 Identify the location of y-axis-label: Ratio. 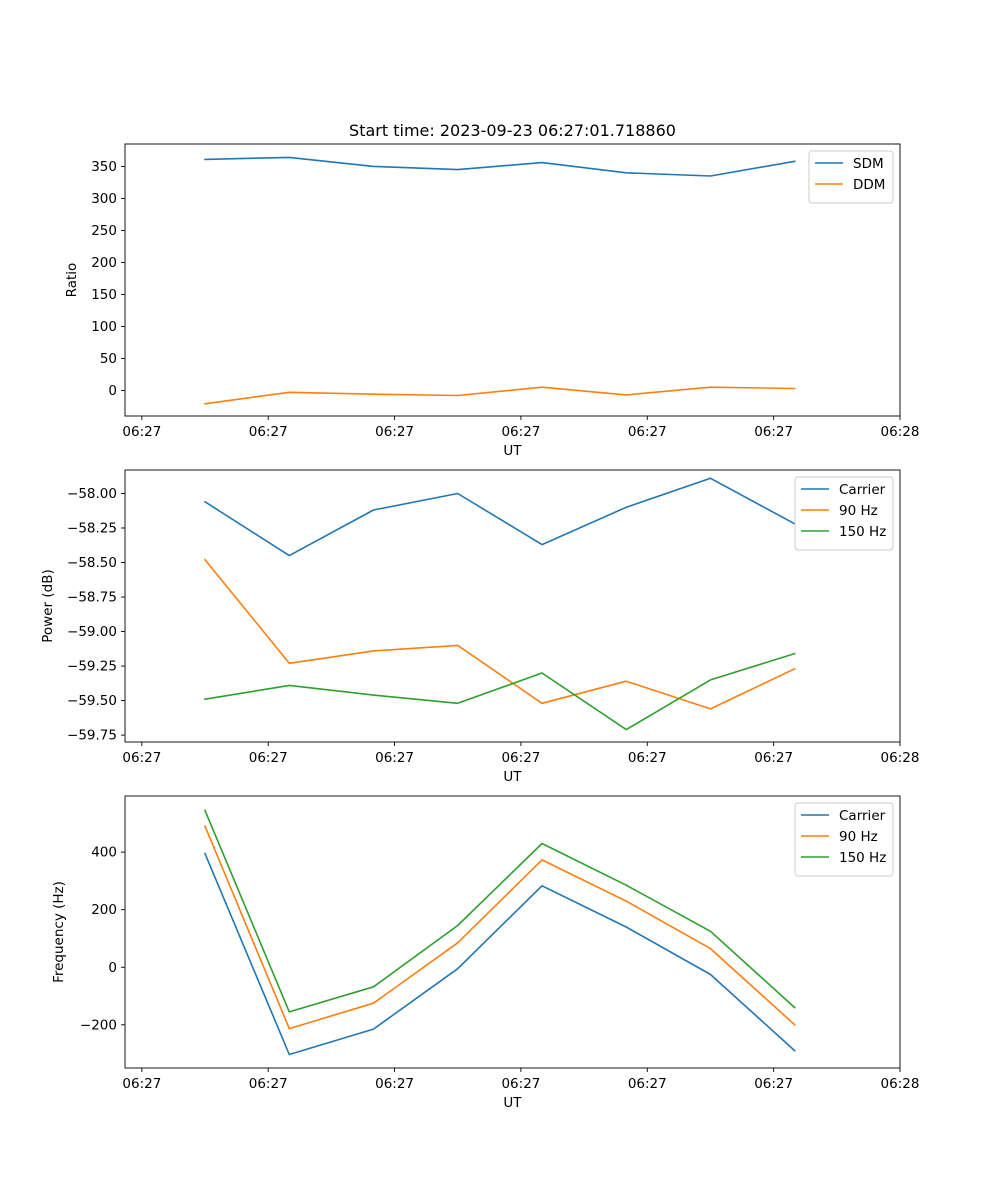
(72, 280).